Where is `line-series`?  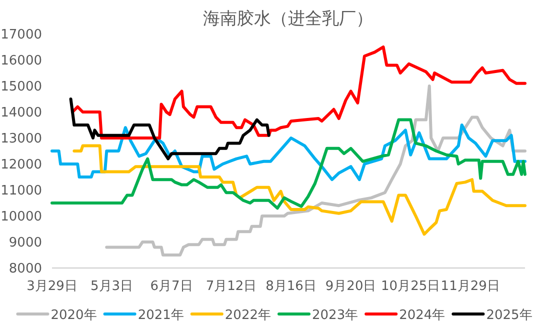
line-series is located at coordinates (169, 129).